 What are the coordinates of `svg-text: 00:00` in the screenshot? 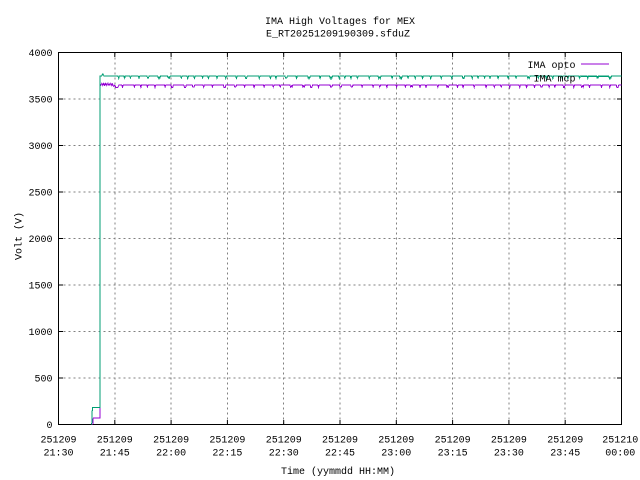 It's located at (620, 454).